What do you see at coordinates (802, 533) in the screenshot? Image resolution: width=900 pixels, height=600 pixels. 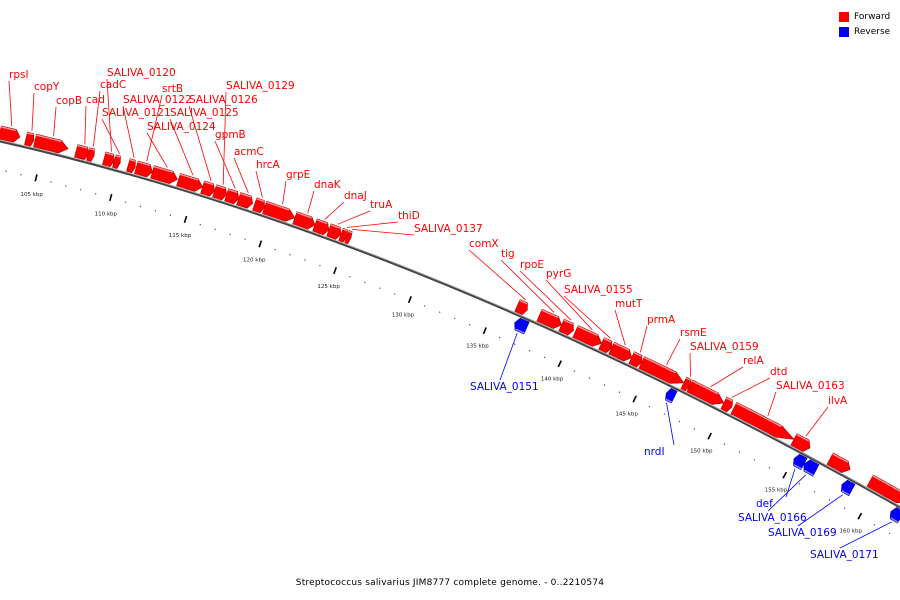 I see `gene-label-SALIVA_0169: SALIVA_0169` at bounding box center [802, 533].